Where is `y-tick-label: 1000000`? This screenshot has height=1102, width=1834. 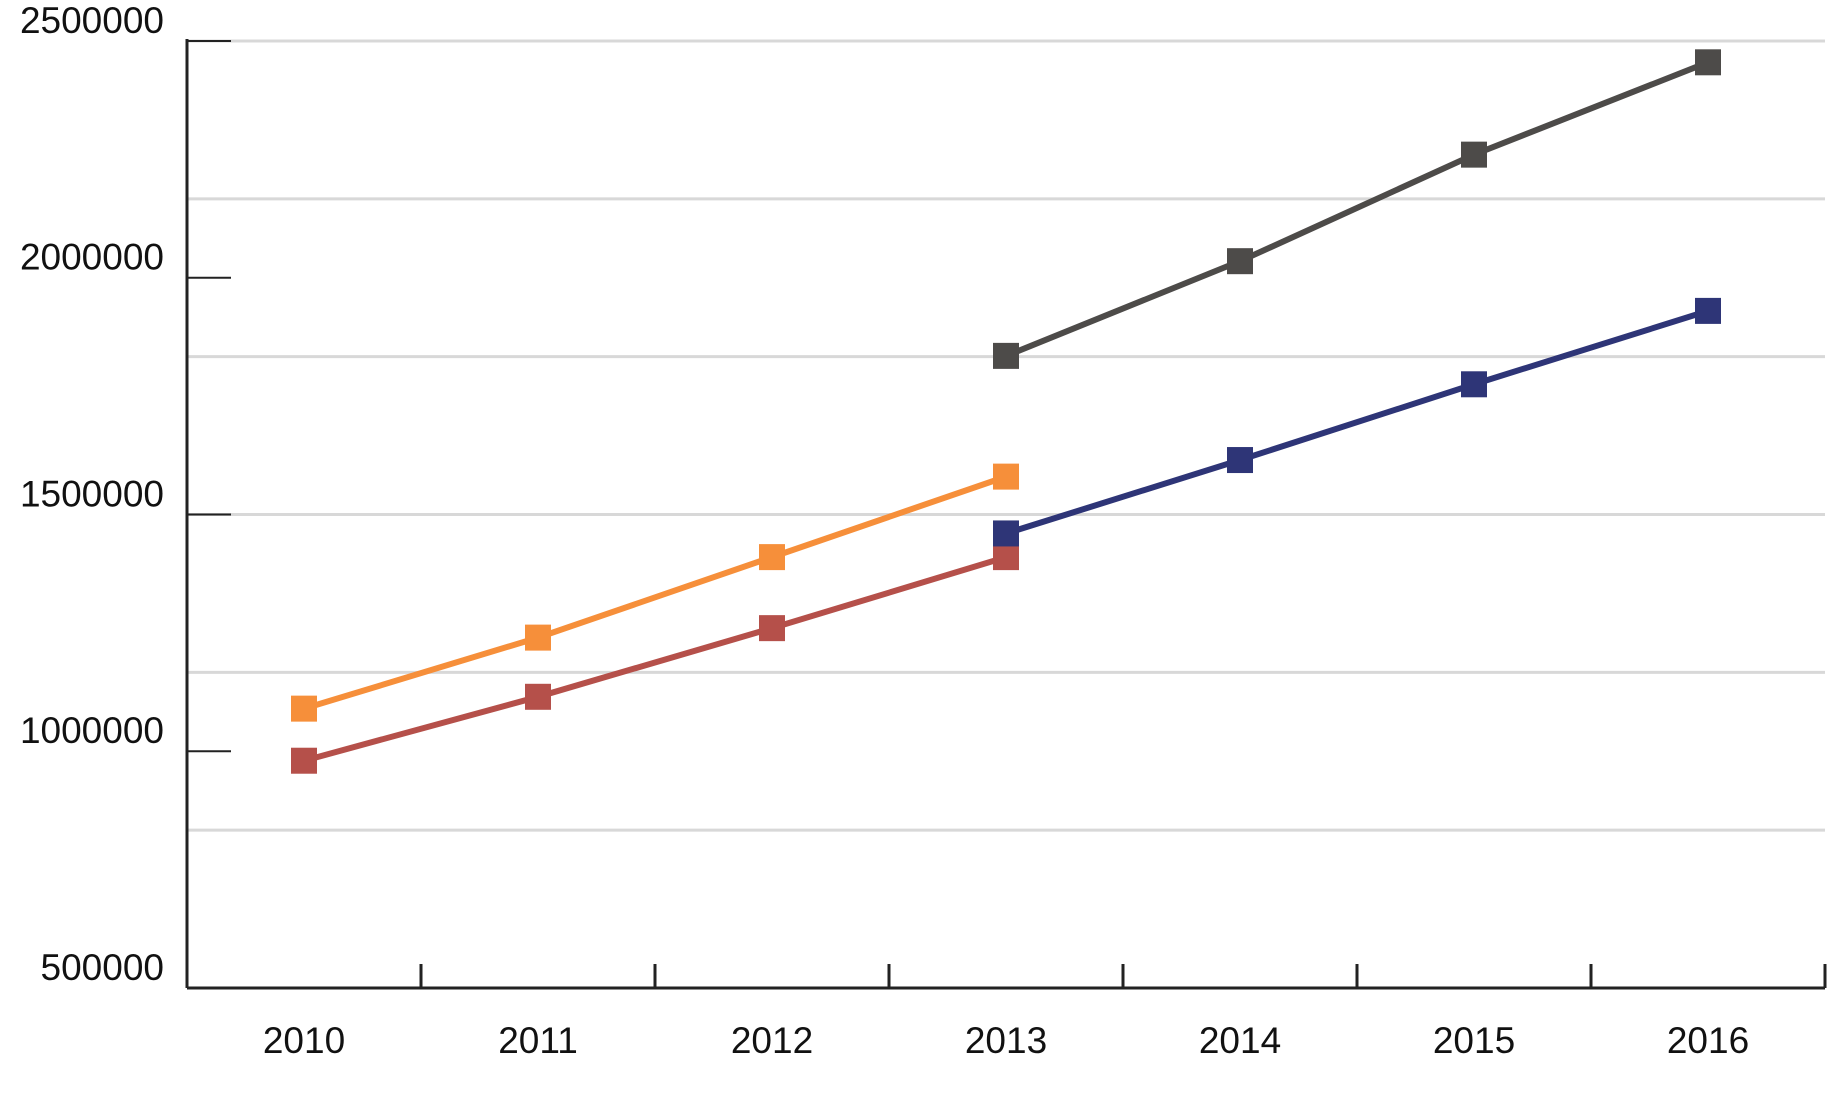
y-tick-label: 1000000 is located at coordinates (92, 730).